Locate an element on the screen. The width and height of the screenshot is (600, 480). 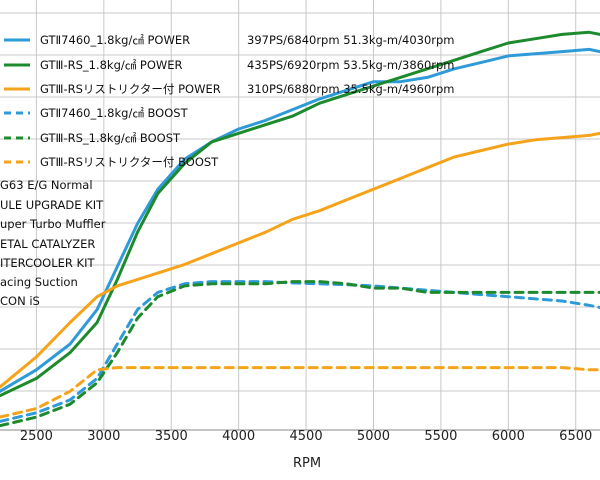
legend-label-3: GTⅢ-RSリストリクター付 POWER is located at coordinates (130, 89).